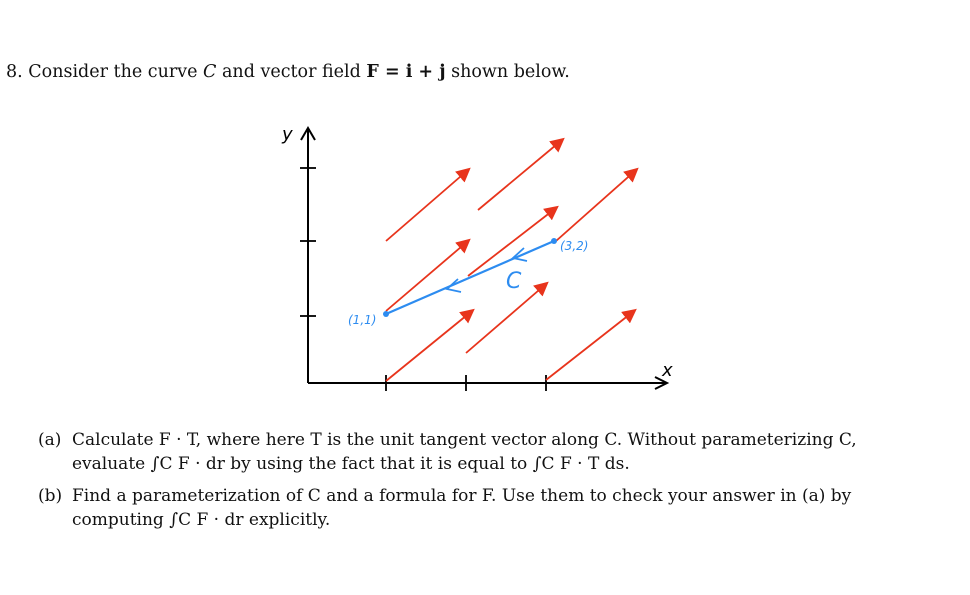 Image resolution: width=970 pixels, height=595 pixels. I want to click on part-b-line-2: computing ∫C F · dr explicitly., so click(201, 520).